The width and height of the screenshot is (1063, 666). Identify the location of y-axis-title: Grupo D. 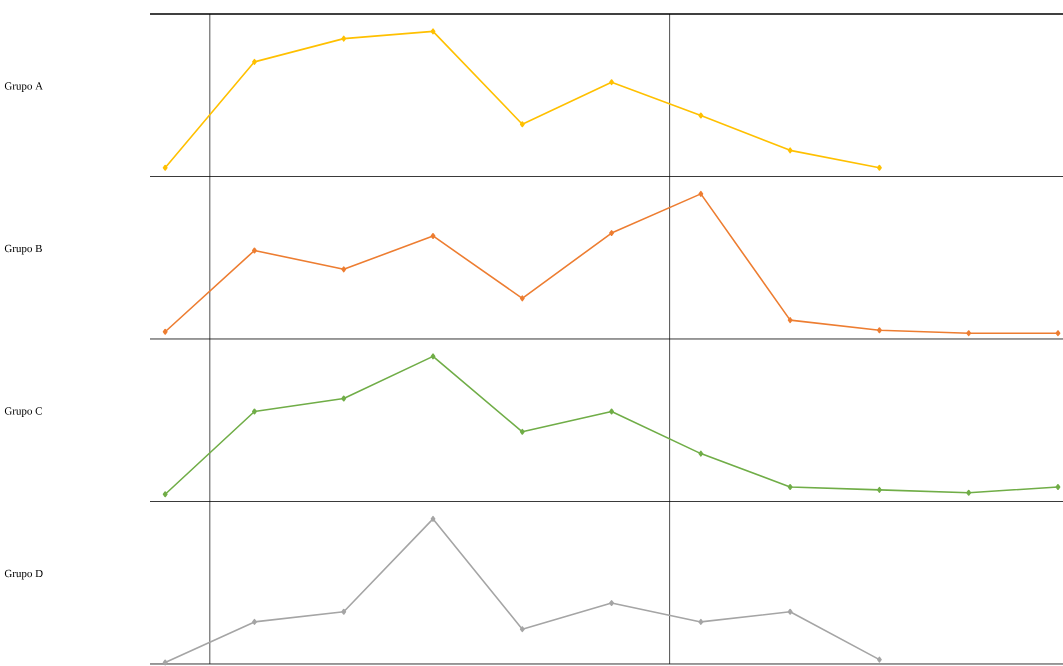
(23, 574).